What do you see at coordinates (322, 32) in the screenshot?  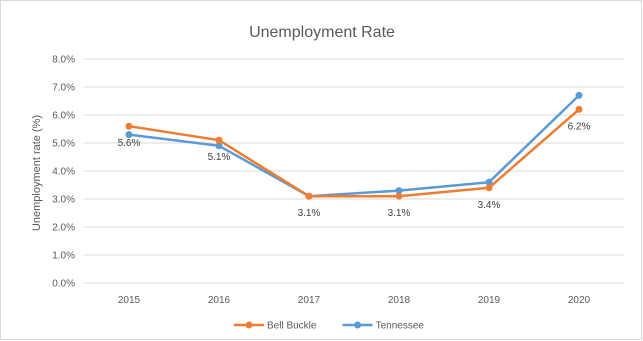 I see `chart-title: Unemployment Rate` at bounding box center [322, 32].